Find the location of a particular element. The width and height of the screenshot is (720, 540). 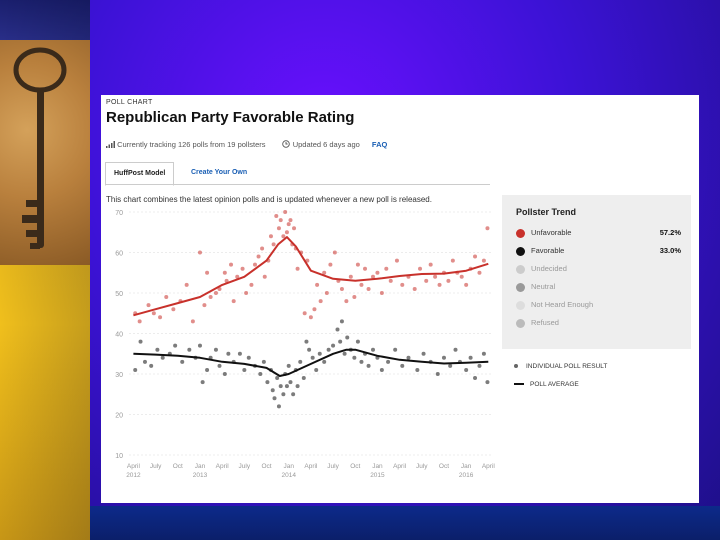

legend-item-neutral: Neutral is located at coordinates (598, 287).